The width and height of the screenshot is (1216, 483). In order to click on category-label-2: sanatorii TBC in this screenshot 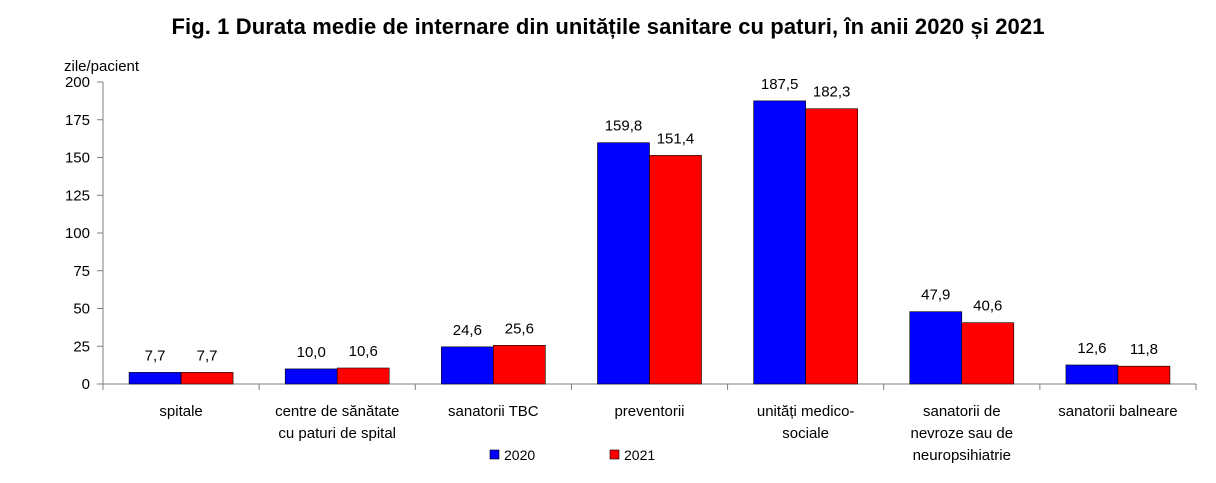, I will do `click(493, 411)`.